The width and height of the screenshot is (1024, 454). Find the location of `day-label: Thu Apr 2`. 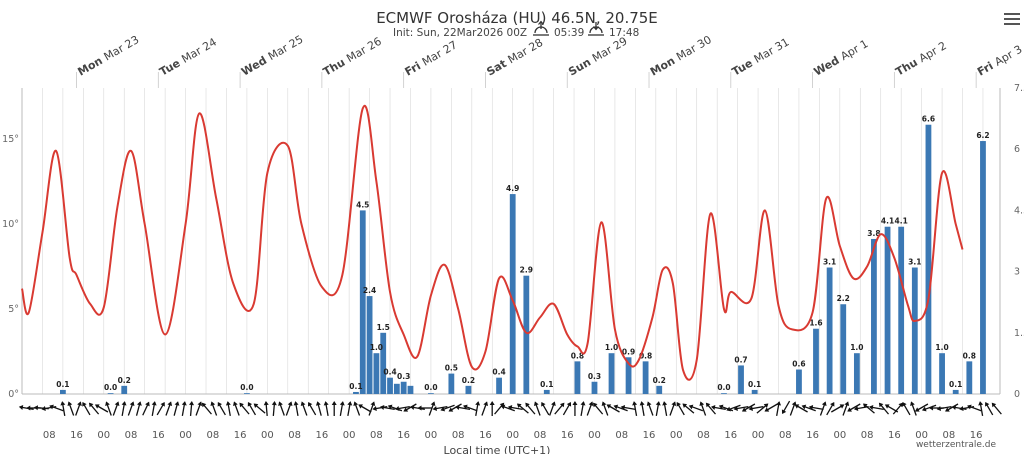

day-label: Thu Apr 2 is located at coordinates (920, 59).